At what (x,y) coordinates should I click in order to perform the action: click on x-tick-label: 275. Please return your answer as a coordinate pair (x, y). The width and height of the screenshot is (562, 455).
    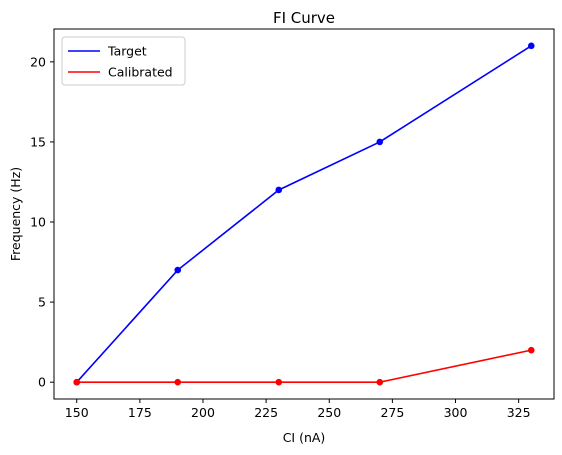
    Looking at the image, I should click on (392, 412).